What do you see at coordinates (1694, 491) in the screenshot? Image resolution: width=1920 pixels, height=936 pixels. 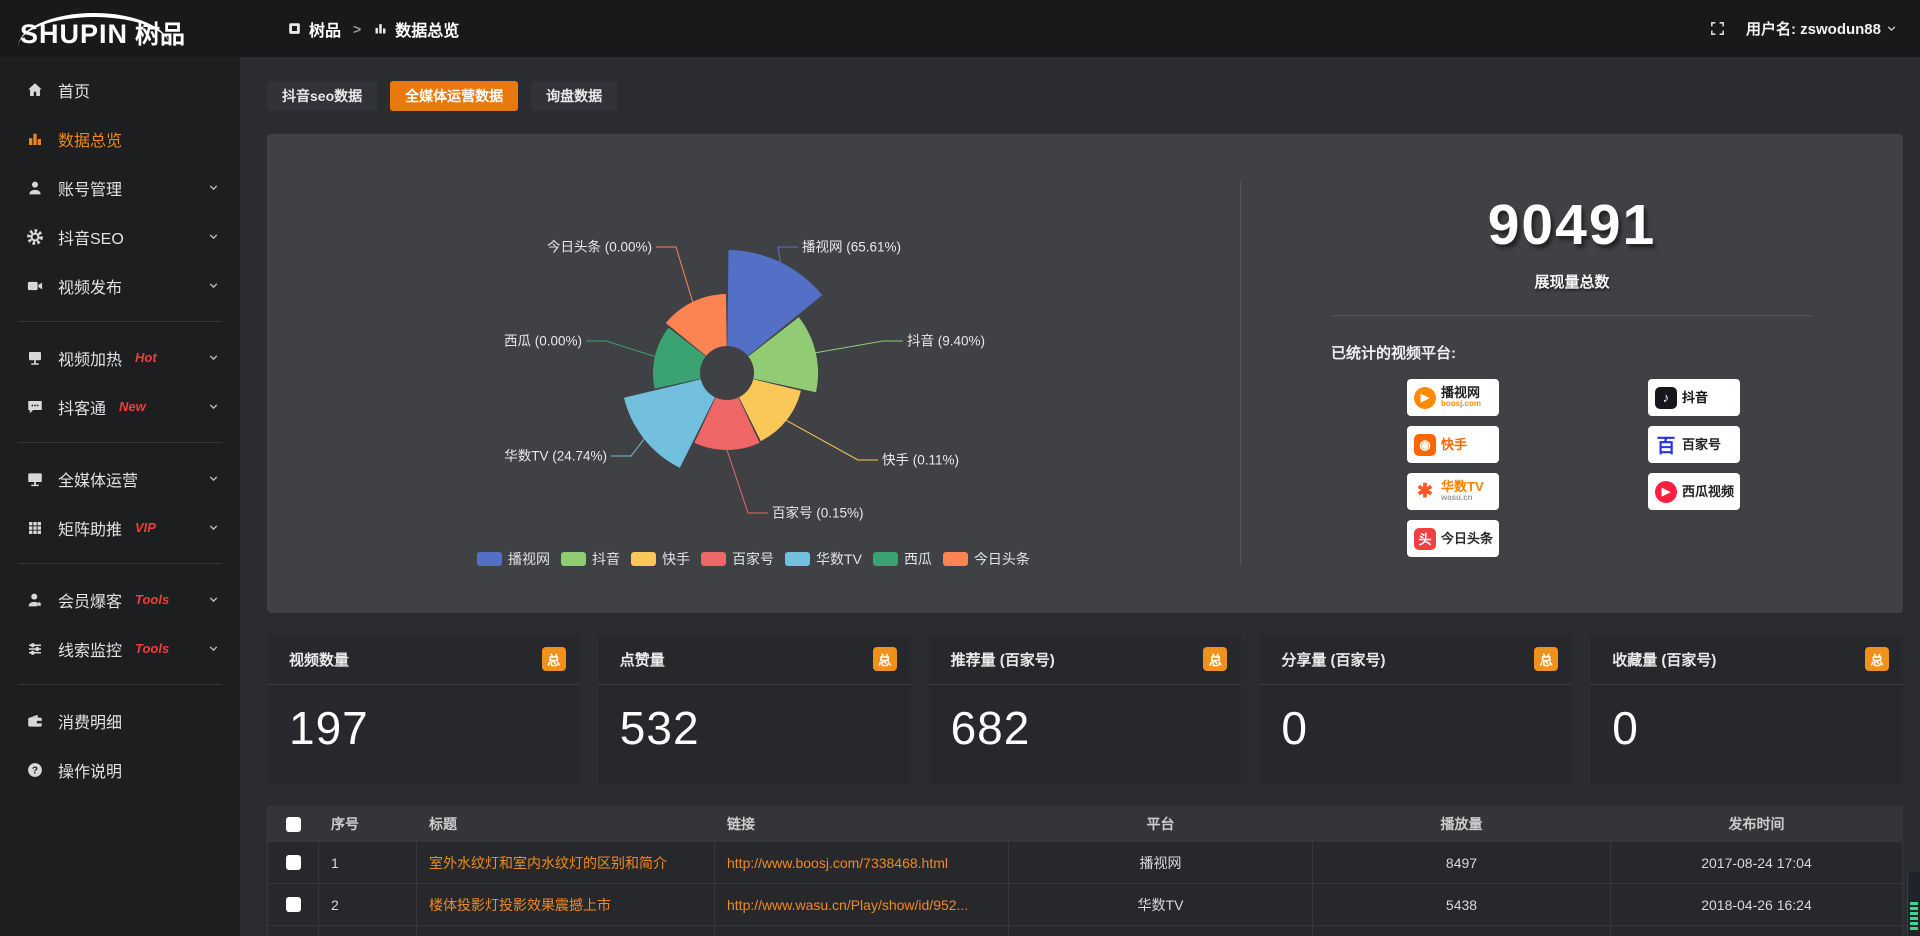 I see `platform-badge-xigua: ▶ 西瓜视频` at bounding box center [1694, 491].